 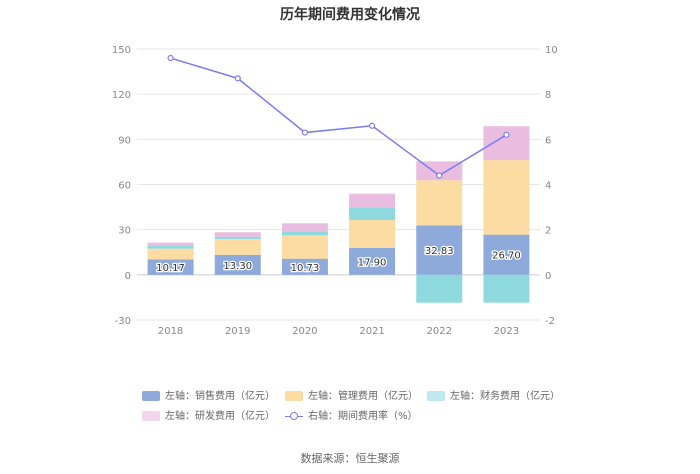 I want to click on y-left-tick-label: 0, so click(x=128, y=276).